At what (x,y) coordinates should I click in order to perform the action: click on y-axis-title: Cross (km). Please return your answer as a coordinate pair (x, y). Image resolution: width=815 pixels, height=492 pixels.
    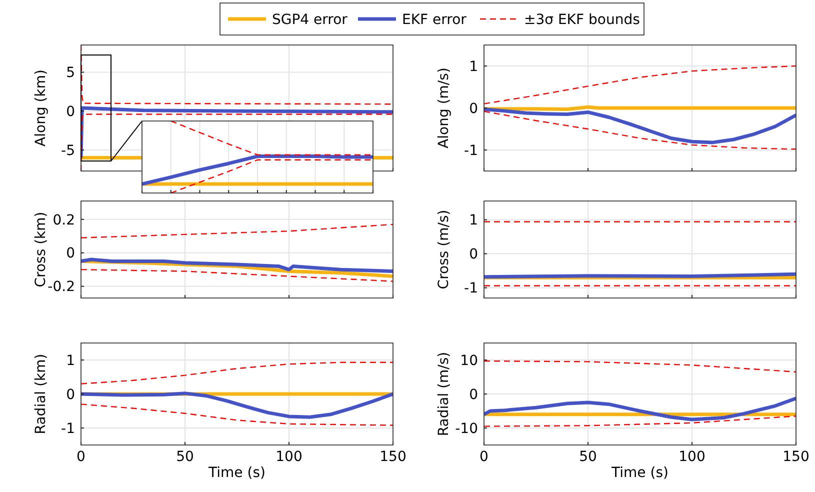
    Looking at the image, I should click on (41, 250).